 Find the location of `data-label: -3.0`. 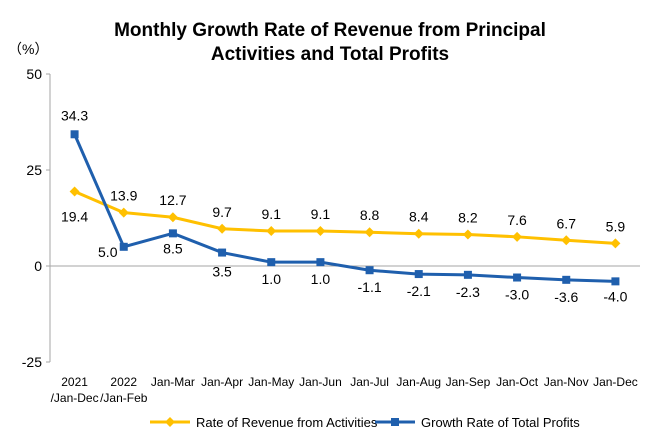

data-label: -3.0 is located at coordinates (517, 295).